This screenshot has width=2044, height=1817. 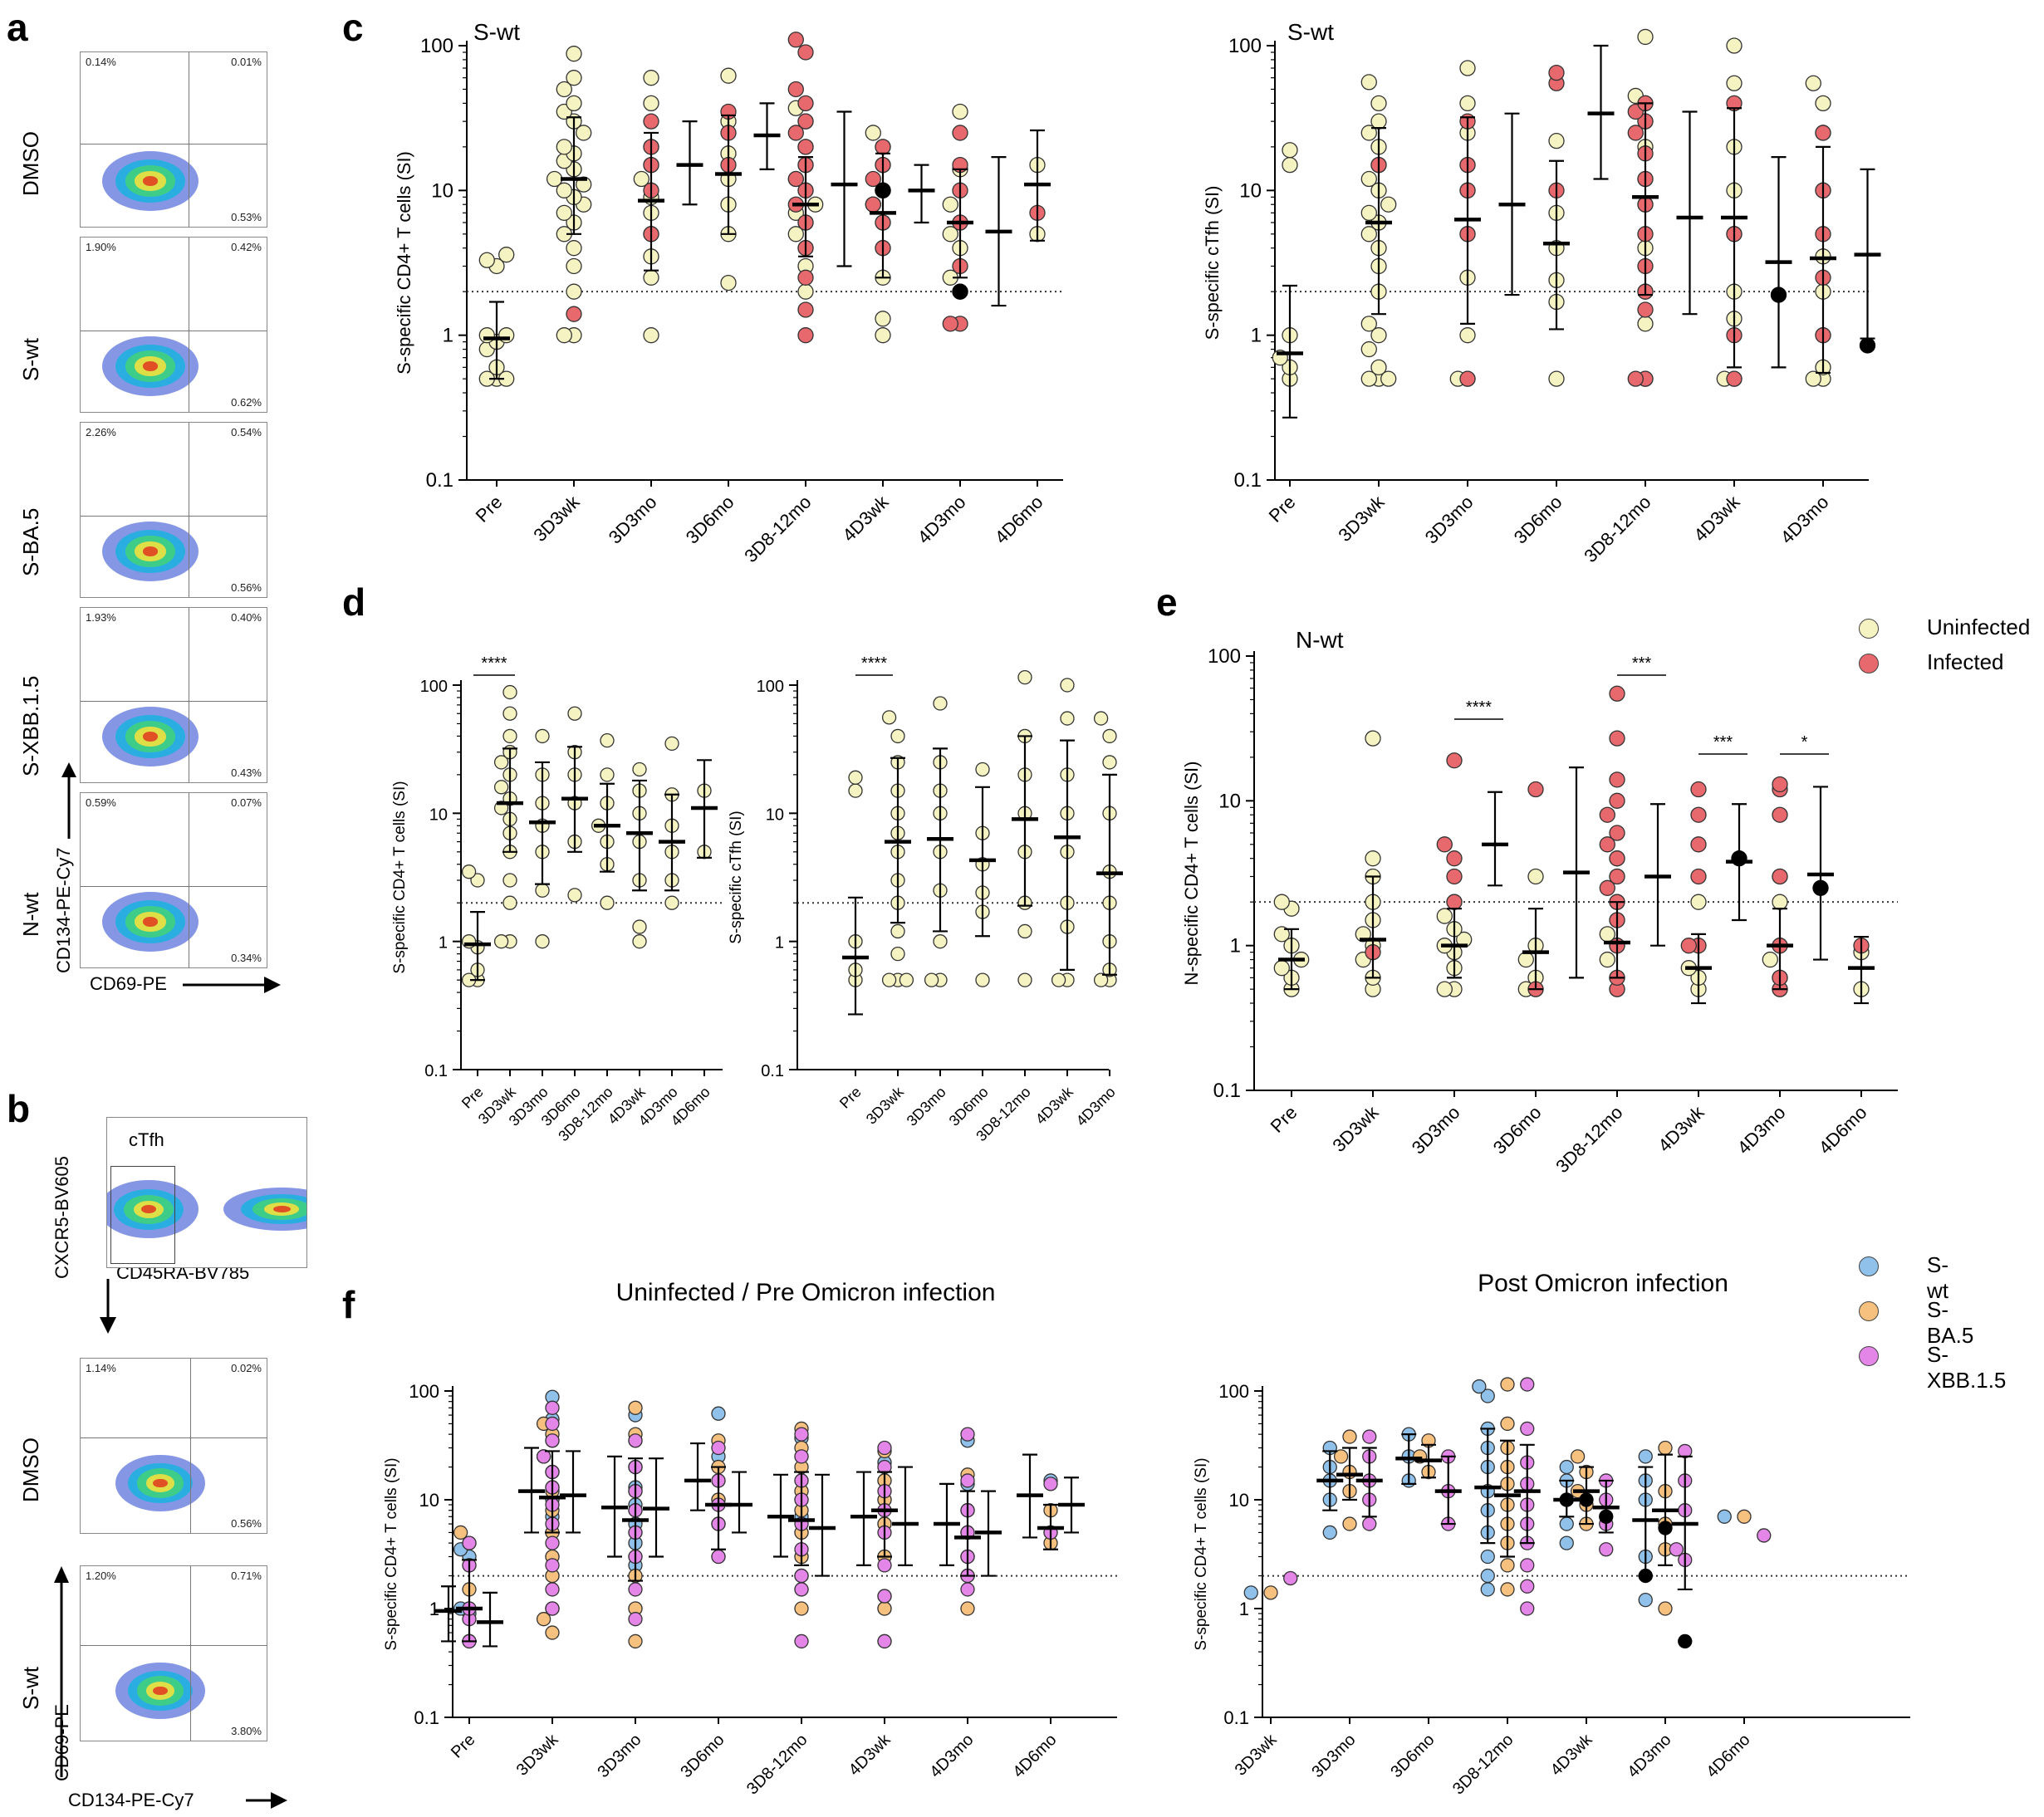 I want to click on quadrant-percent-tr: 0.01%, so click(x=246, y=62).